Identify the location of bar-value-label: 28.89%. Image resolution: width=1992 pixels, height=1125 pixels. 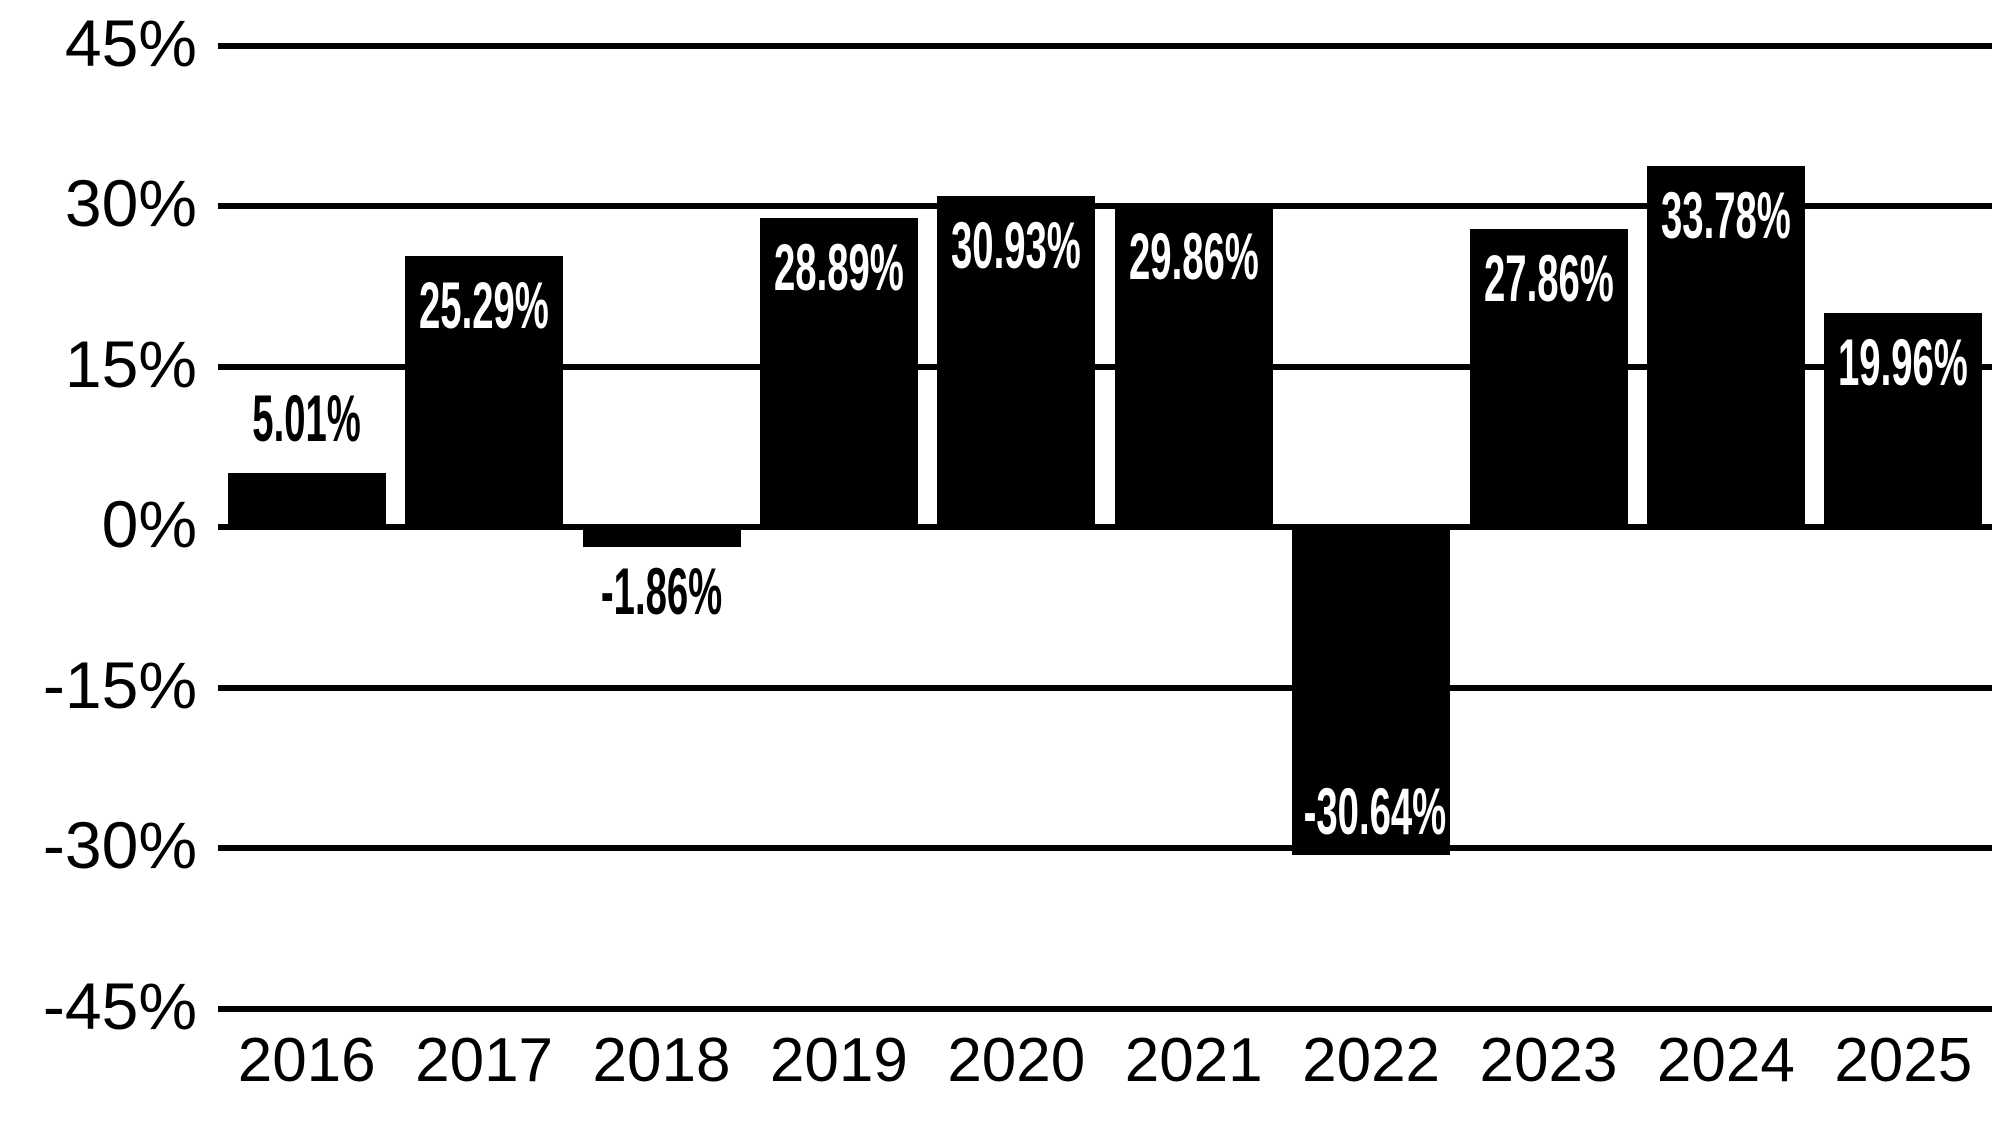
(838, 266).